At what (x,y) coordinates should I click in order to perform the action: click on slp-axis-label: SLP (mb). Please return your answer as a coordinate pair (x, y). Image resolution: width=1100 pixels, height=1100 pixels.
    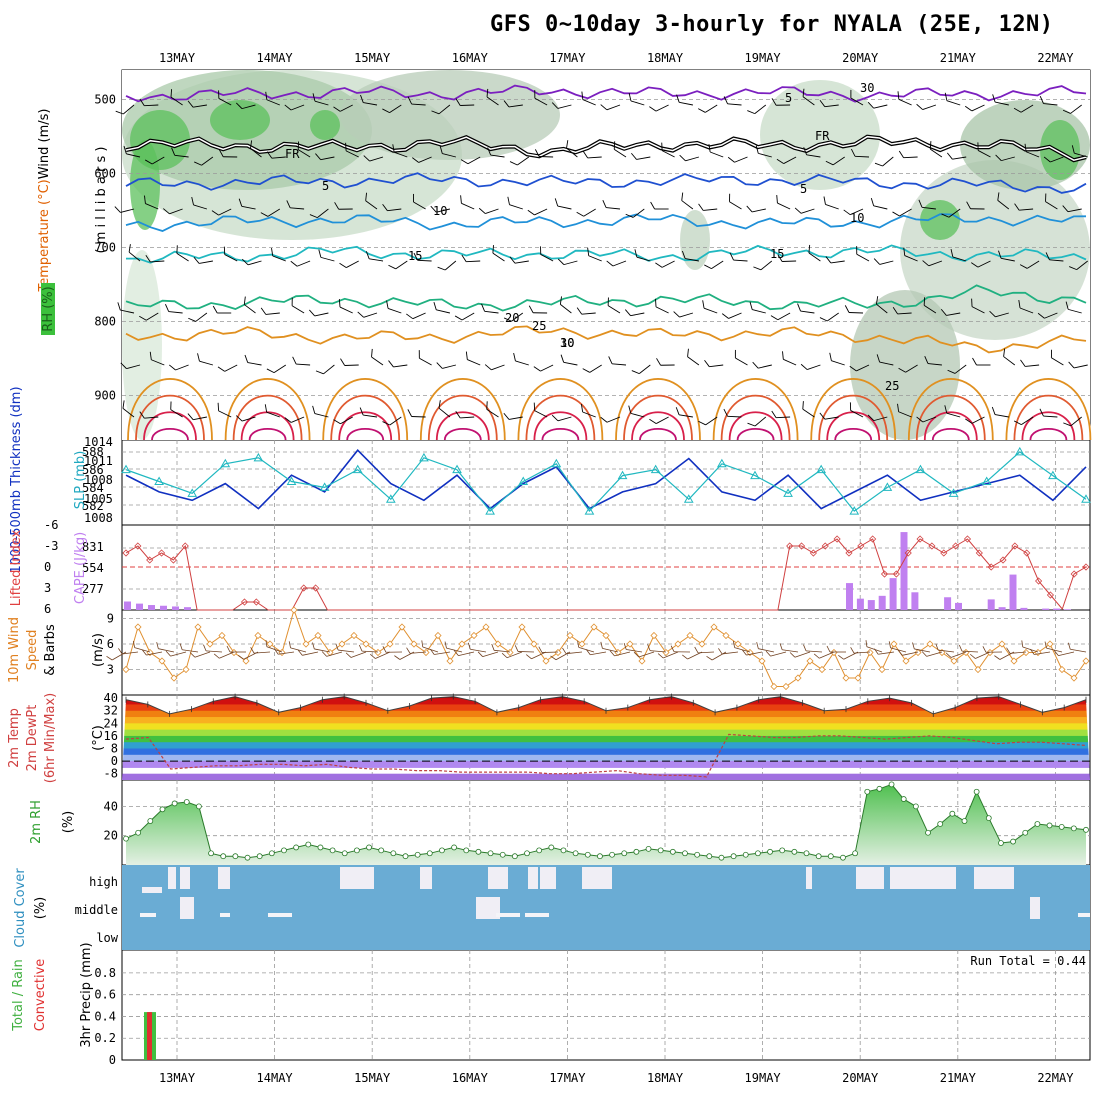
    Looking at the image, I should click on (80, 480).